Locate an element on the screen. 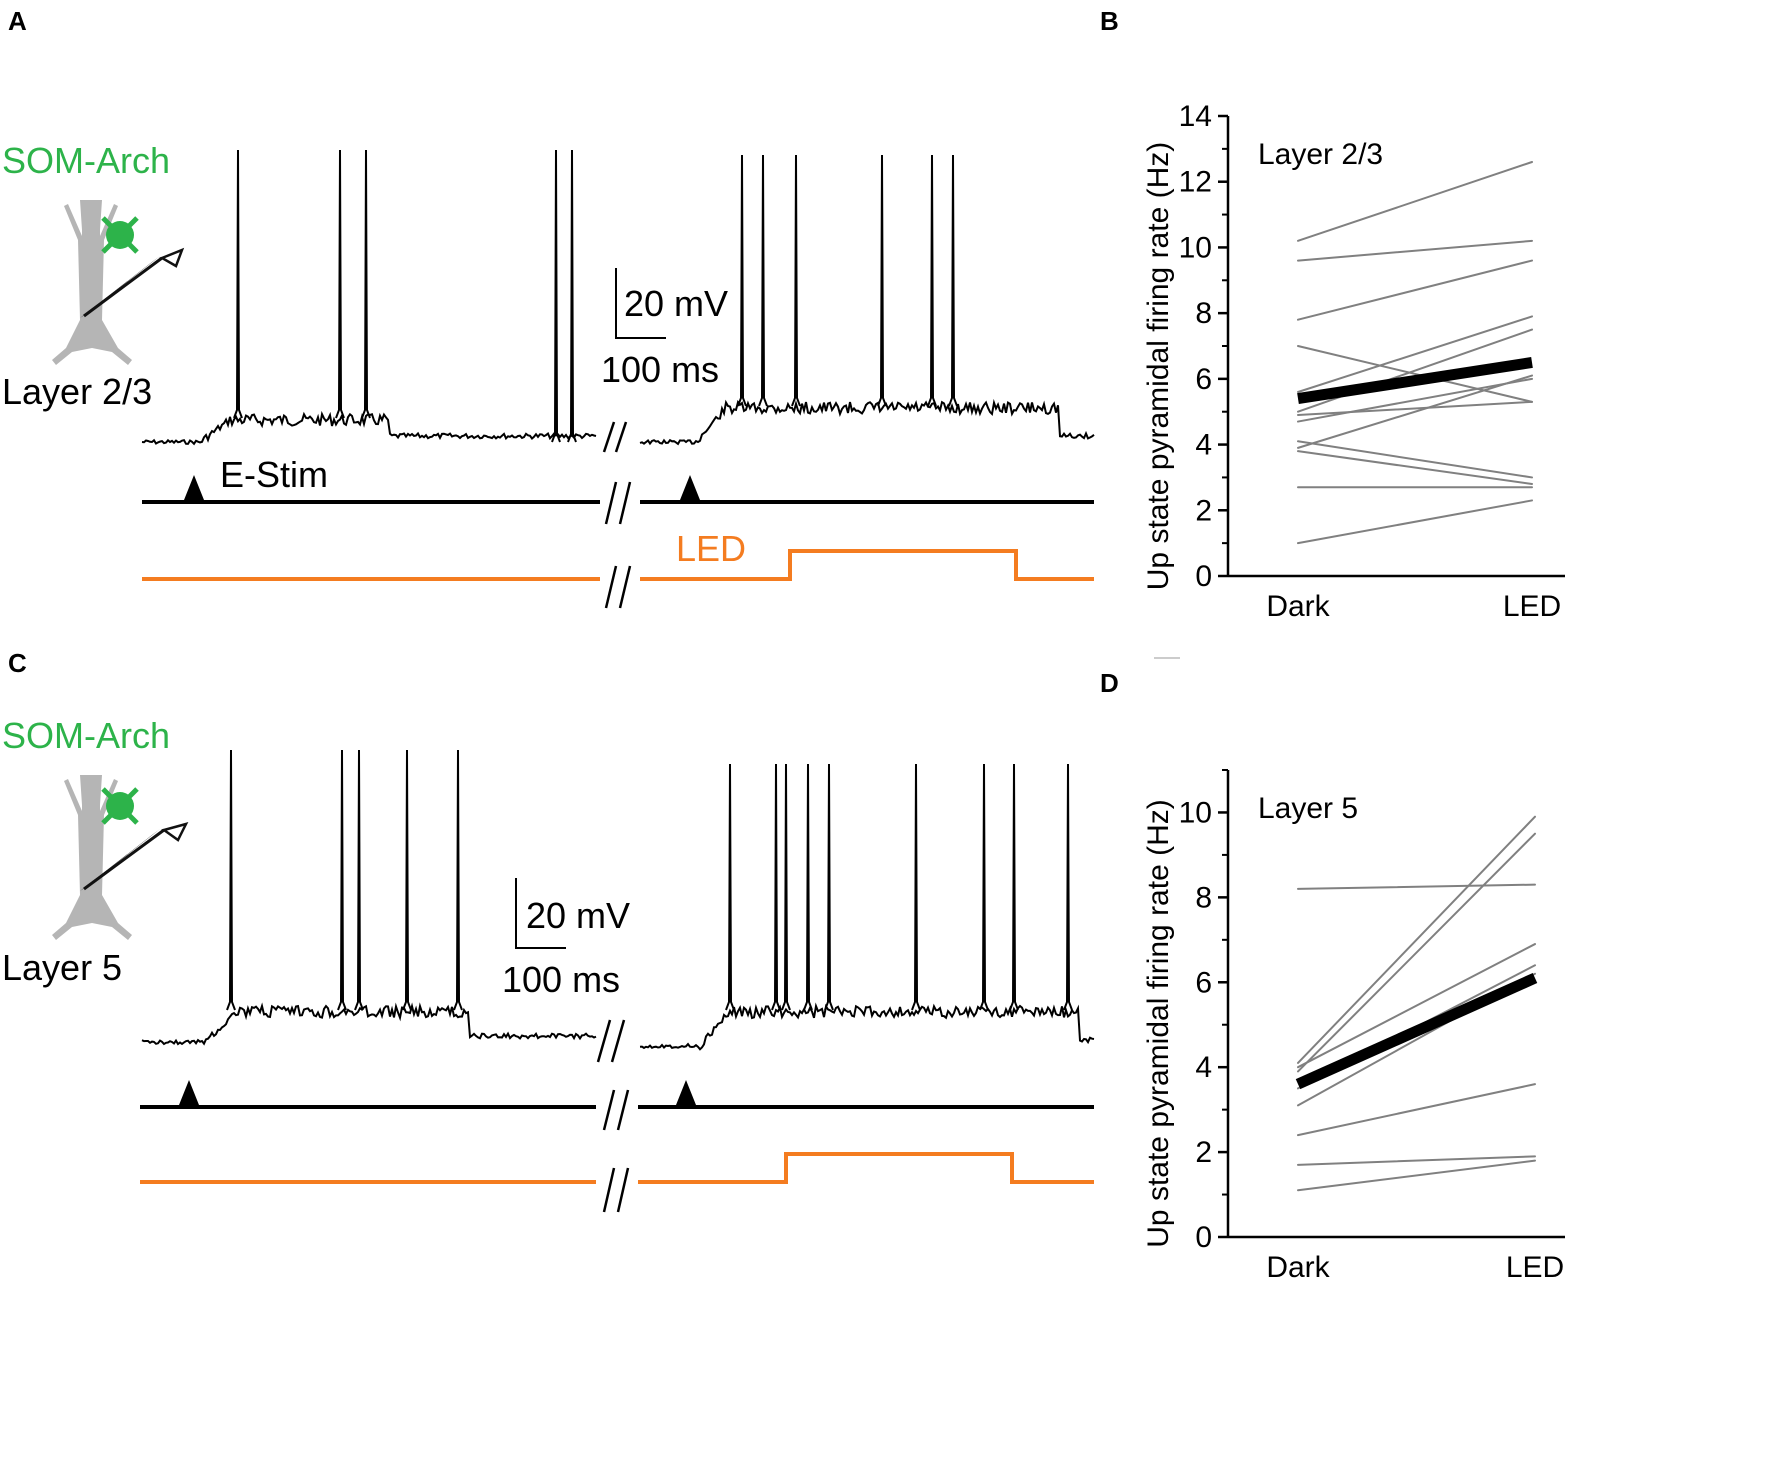  stim-label: E-Stim is located at coordinates (274, 474).